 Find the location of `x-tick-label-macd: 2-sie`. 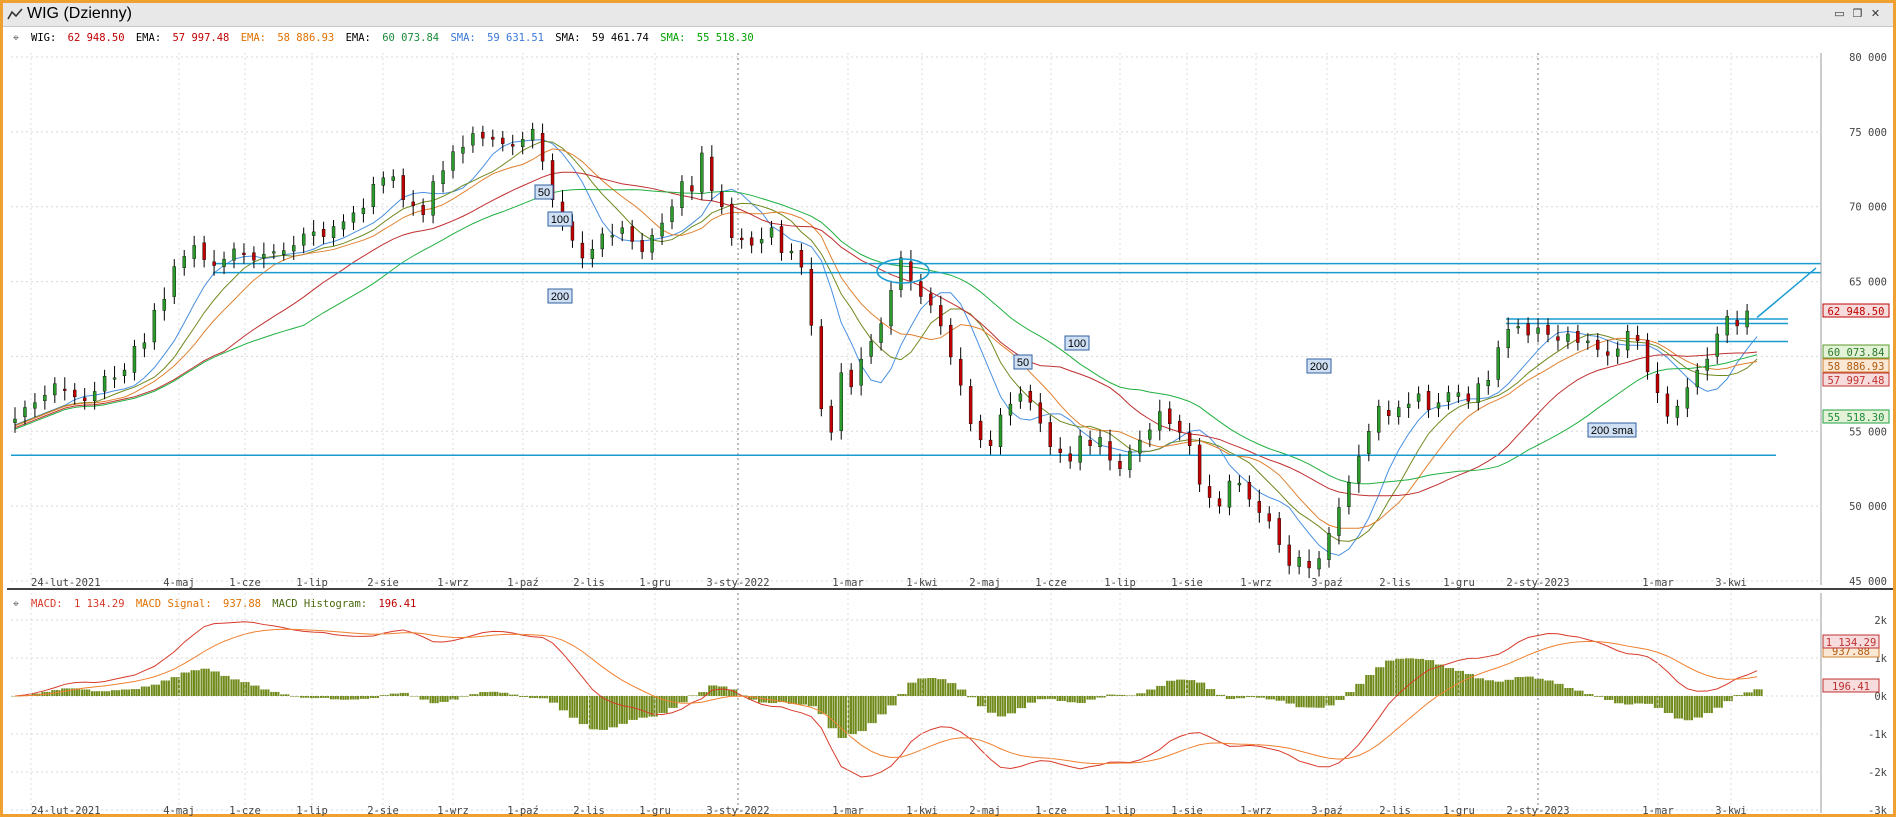

x-tick-label-macd: 2-sie is located at coordinates (383, 811).